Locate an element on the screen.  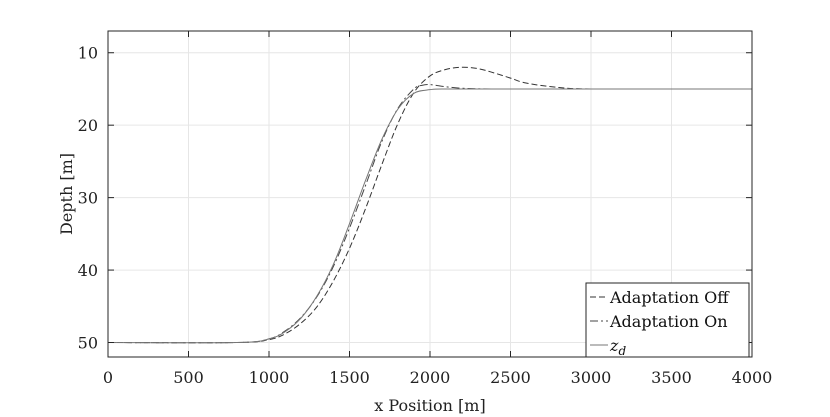
x-tick-label: 1000 is located at coordinates (269, 377).